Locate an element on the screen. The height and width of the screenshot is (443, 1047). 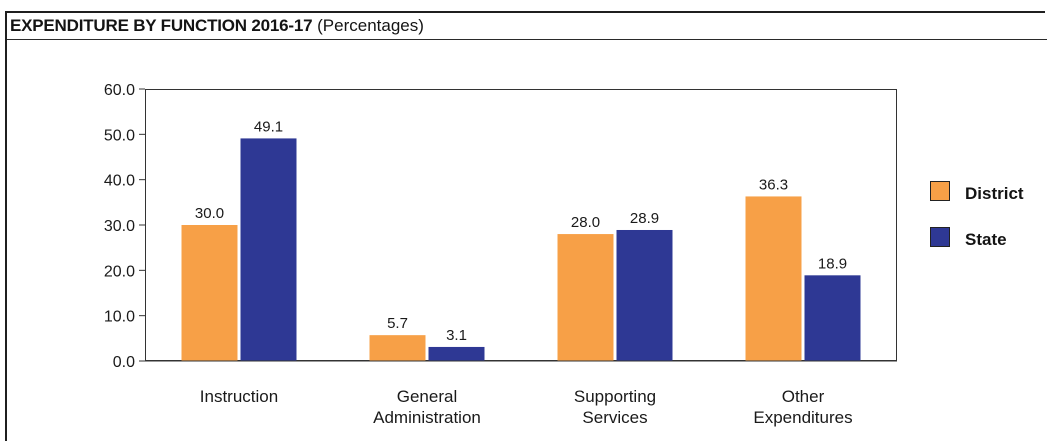
legend-label-district: District is located at coordinates (994, 193).